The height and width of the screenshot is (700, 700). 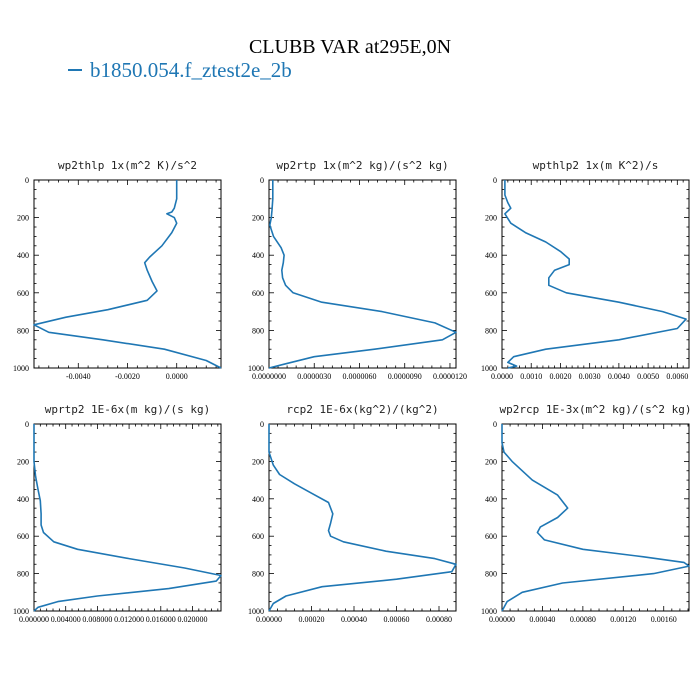 I want to click on x-tick-label: 0.0000030, so click(x=314, y=376).